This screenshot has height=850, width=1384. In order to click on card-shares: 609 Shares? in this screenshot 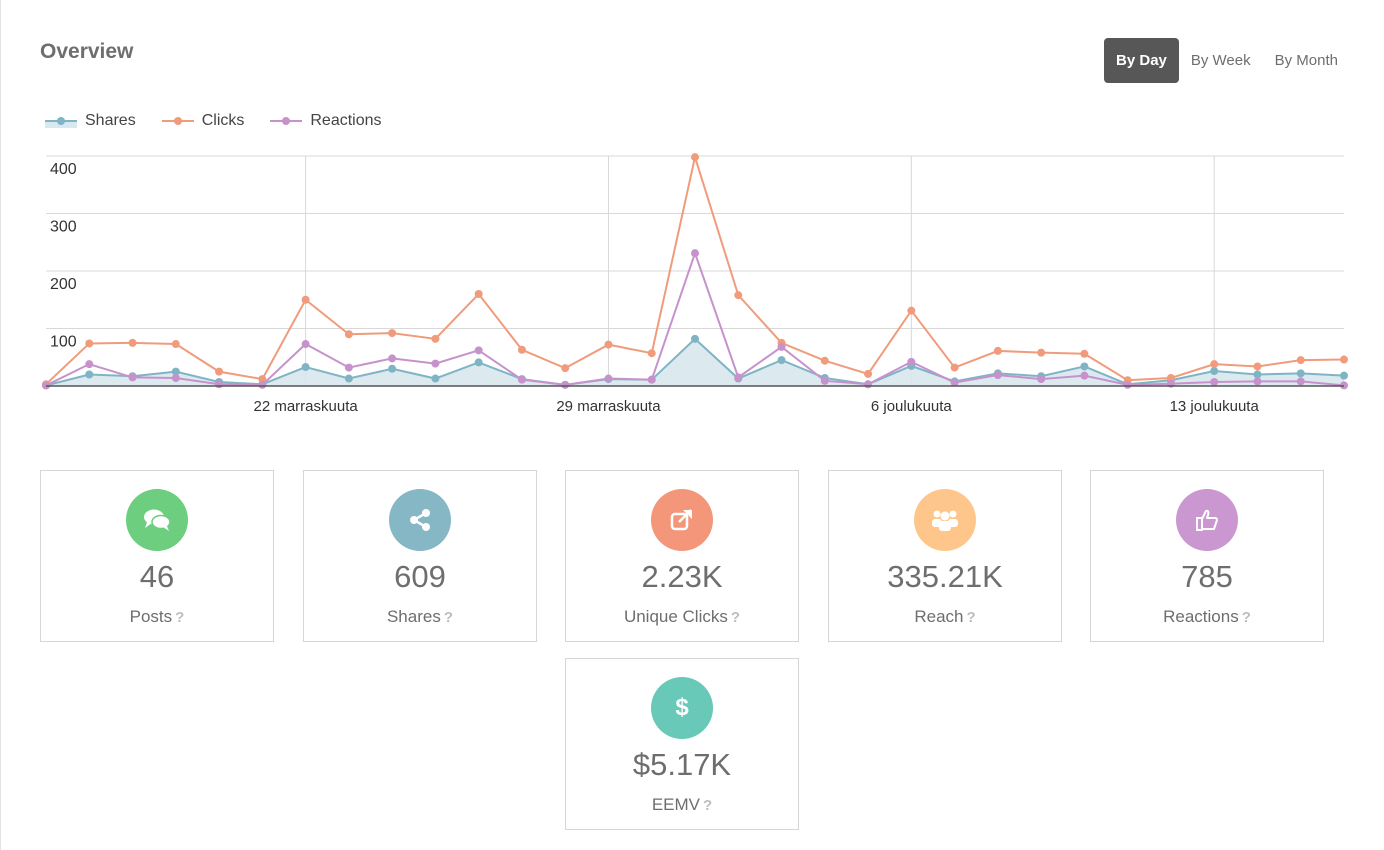, I will do `click(420, 556)`.